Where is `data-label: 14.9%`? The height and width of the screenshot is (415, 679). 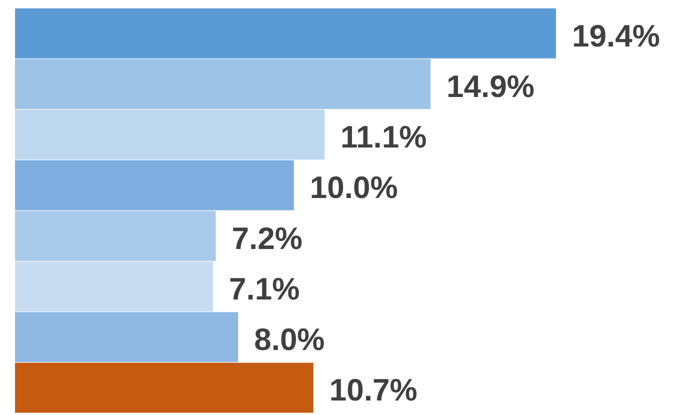
data-label: 14.9% is located at coordinates (490, 86).